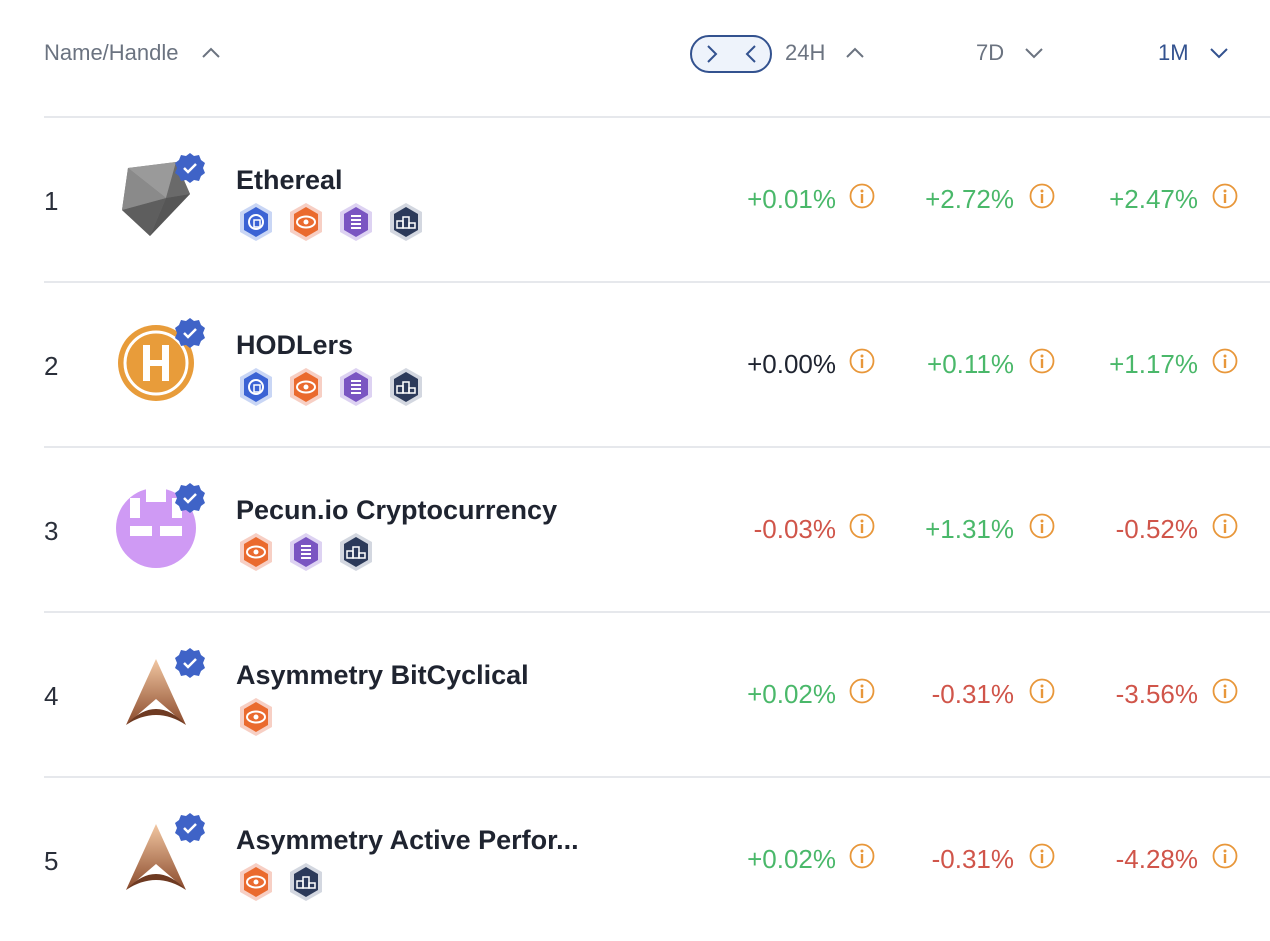 This screenshot has width=1270, height=941. Describe the element at coordinates (295, 345) in the screenshot. I see `handle-name: HODLers` at that location.